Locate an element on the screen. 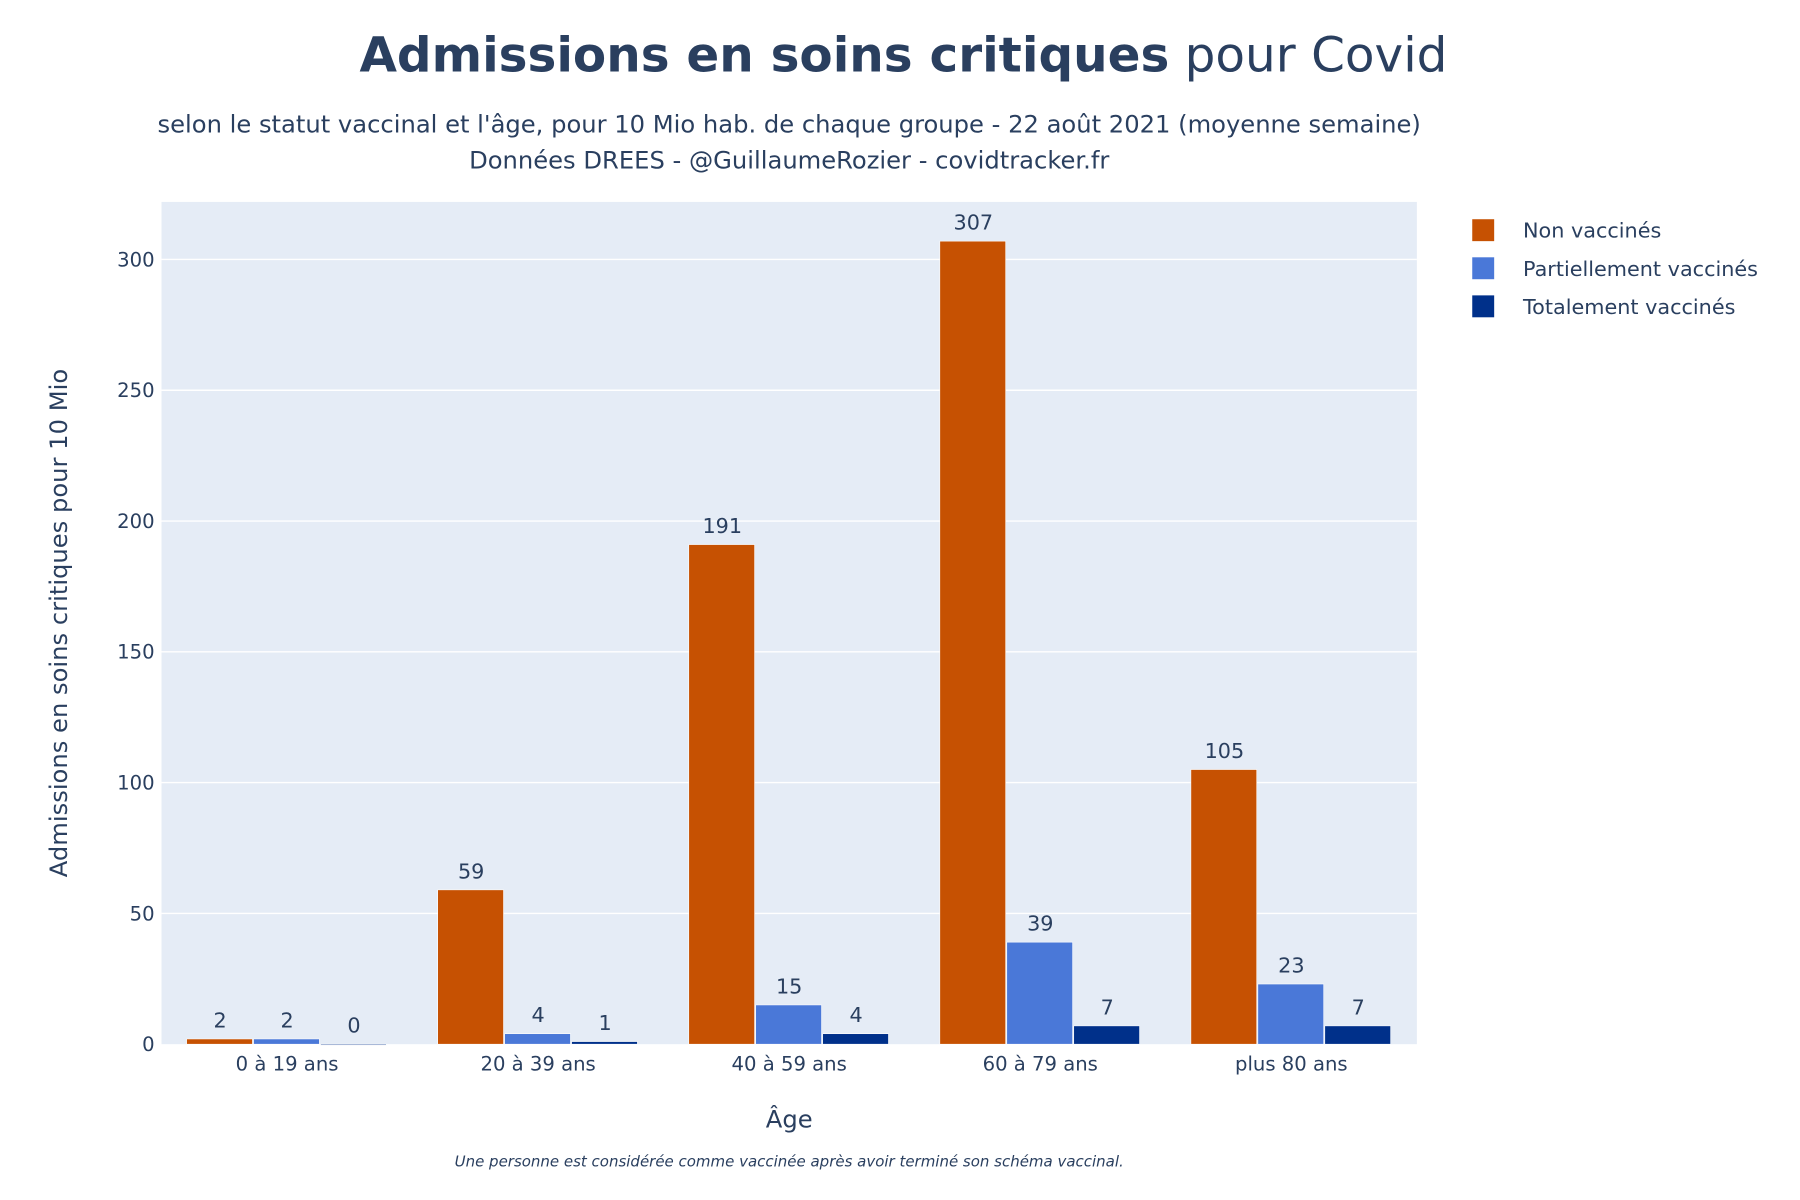 Image resolution: width=1800 pixels, height=1200 pixels. legend-item: Non vaccinés is located at coordinates (1566, 231).